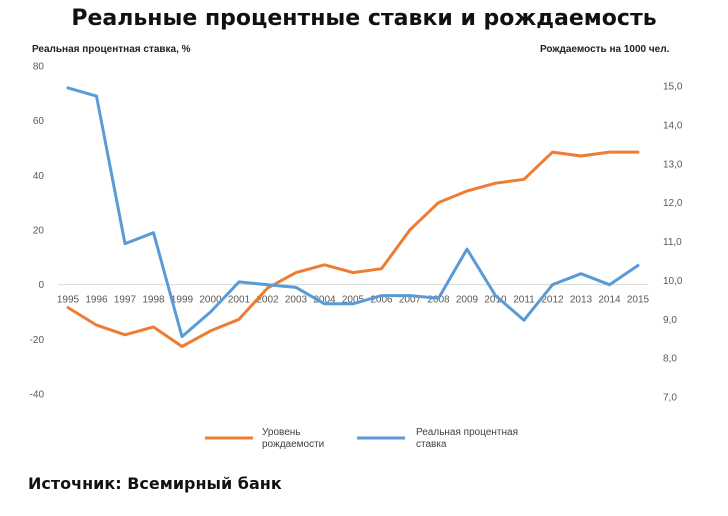 The height and width of the screenshot is (516, 728). I want to click on y-left-tick-label: 40, so click(39, 176).